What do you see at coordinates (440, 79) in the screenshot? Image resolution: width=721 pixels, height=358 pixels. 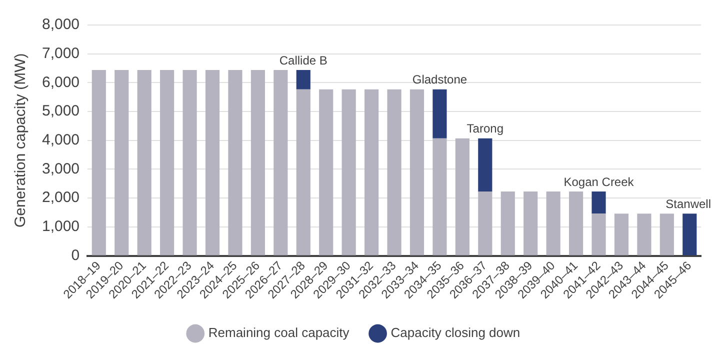 I see `annotation: Gladstone` at bounding box center [440, 79].